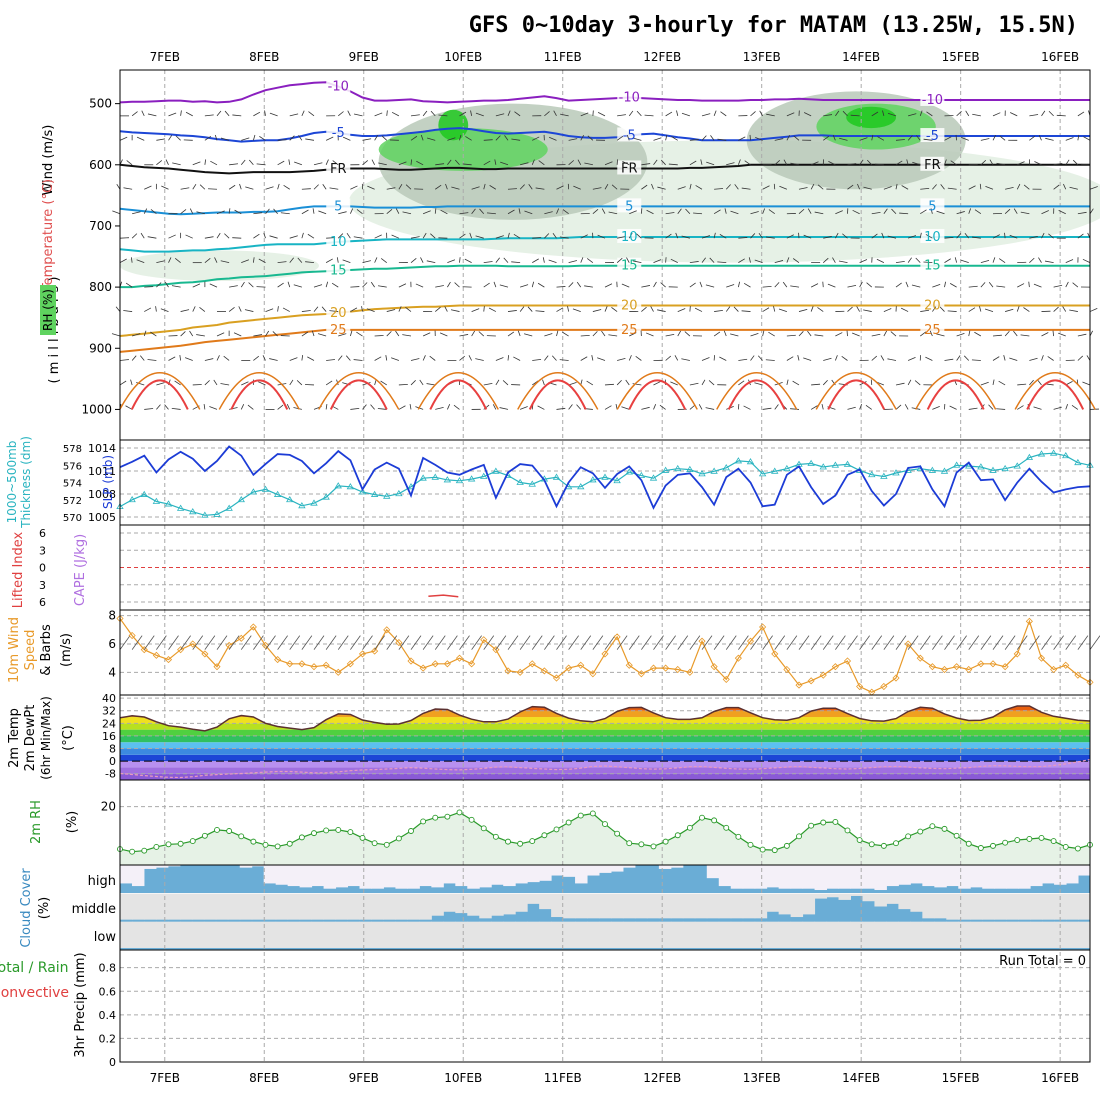 This screenshot has width=1100, height=1100. Describe the element at coordinates (605, 655) in the screenshot. I see `wind-speed-line` at that location.